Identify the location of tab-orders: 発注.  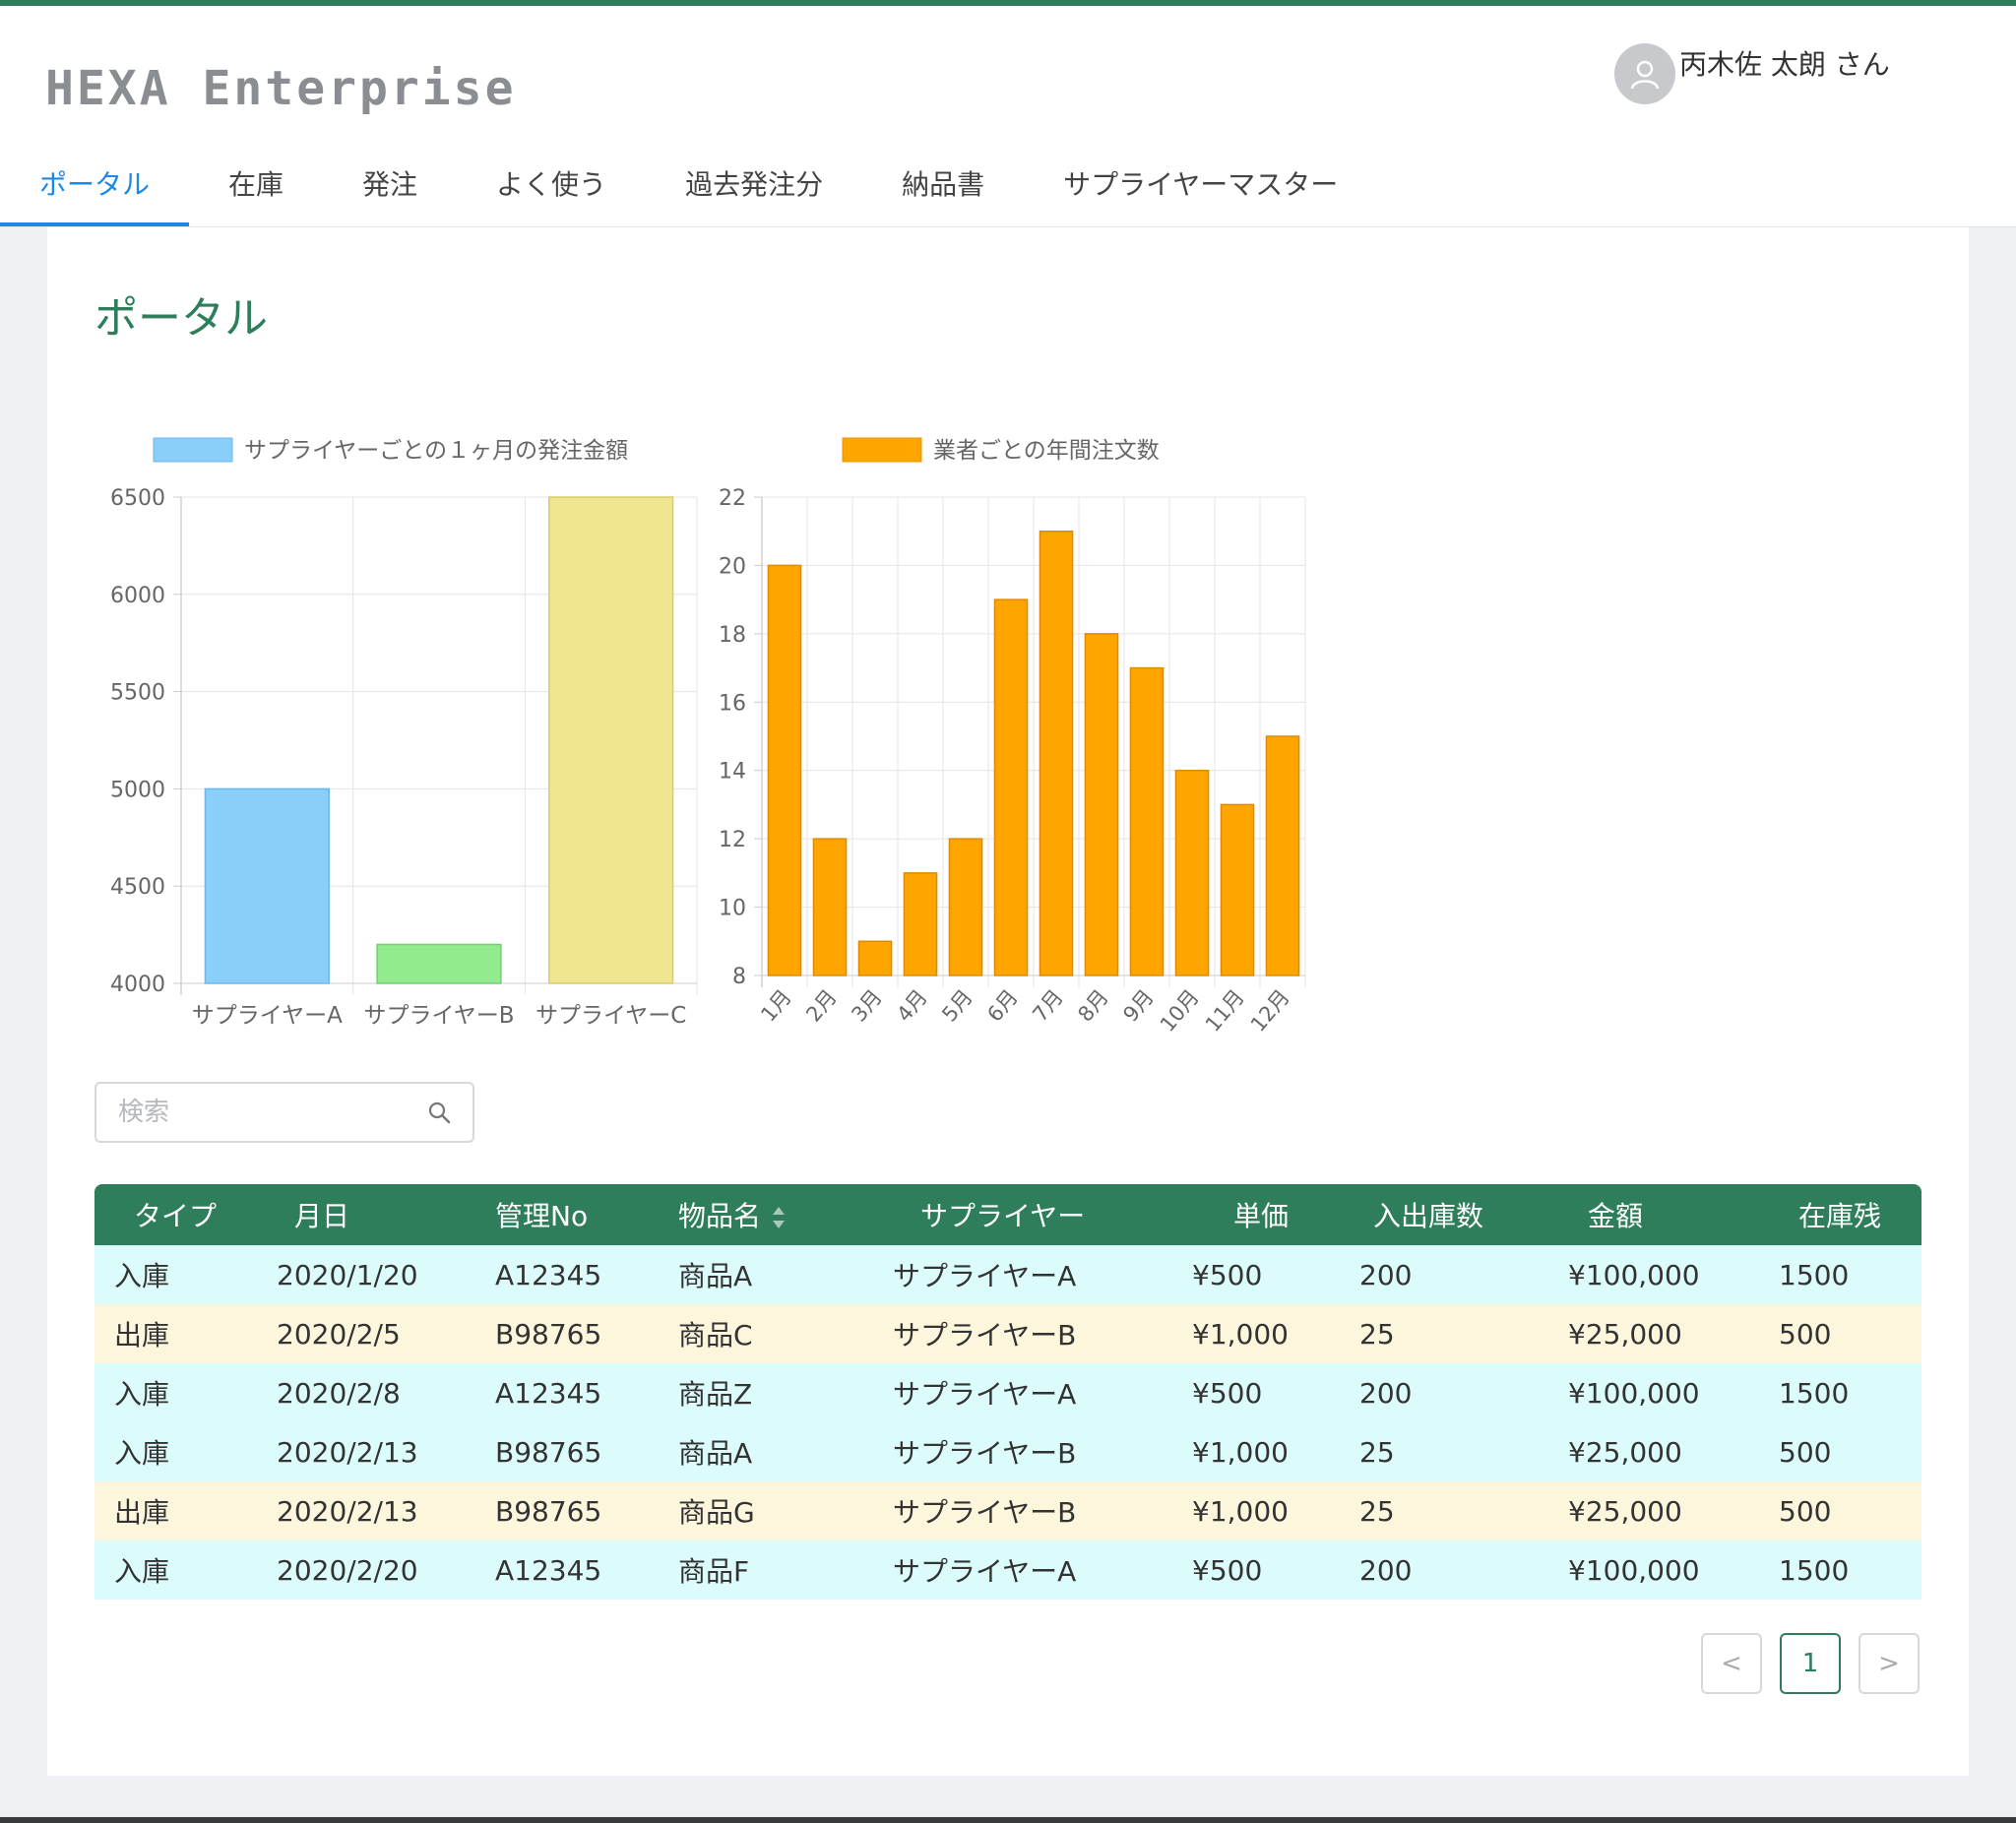
(390, 184).